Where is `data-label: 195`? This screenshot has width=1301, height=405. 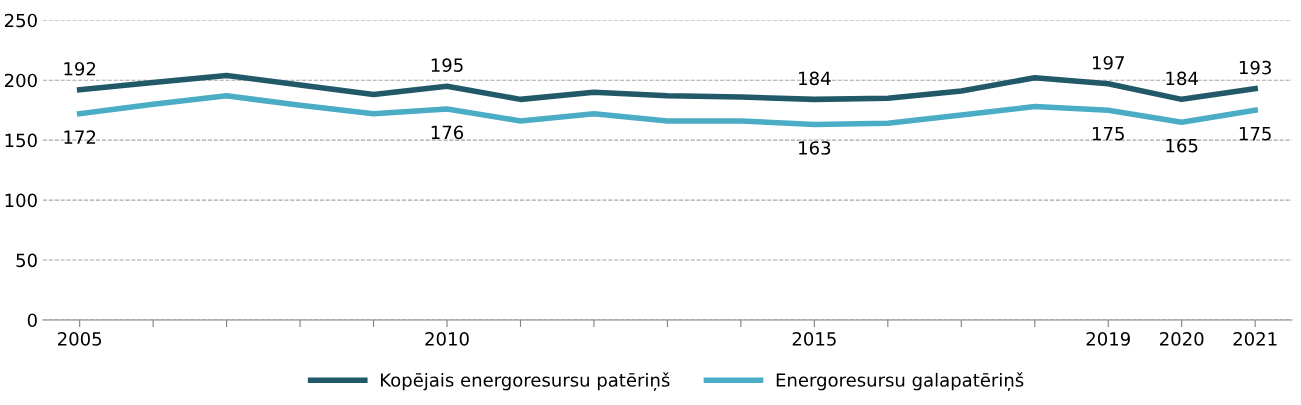 data-label: 195 is located at coordinates (447, 65).